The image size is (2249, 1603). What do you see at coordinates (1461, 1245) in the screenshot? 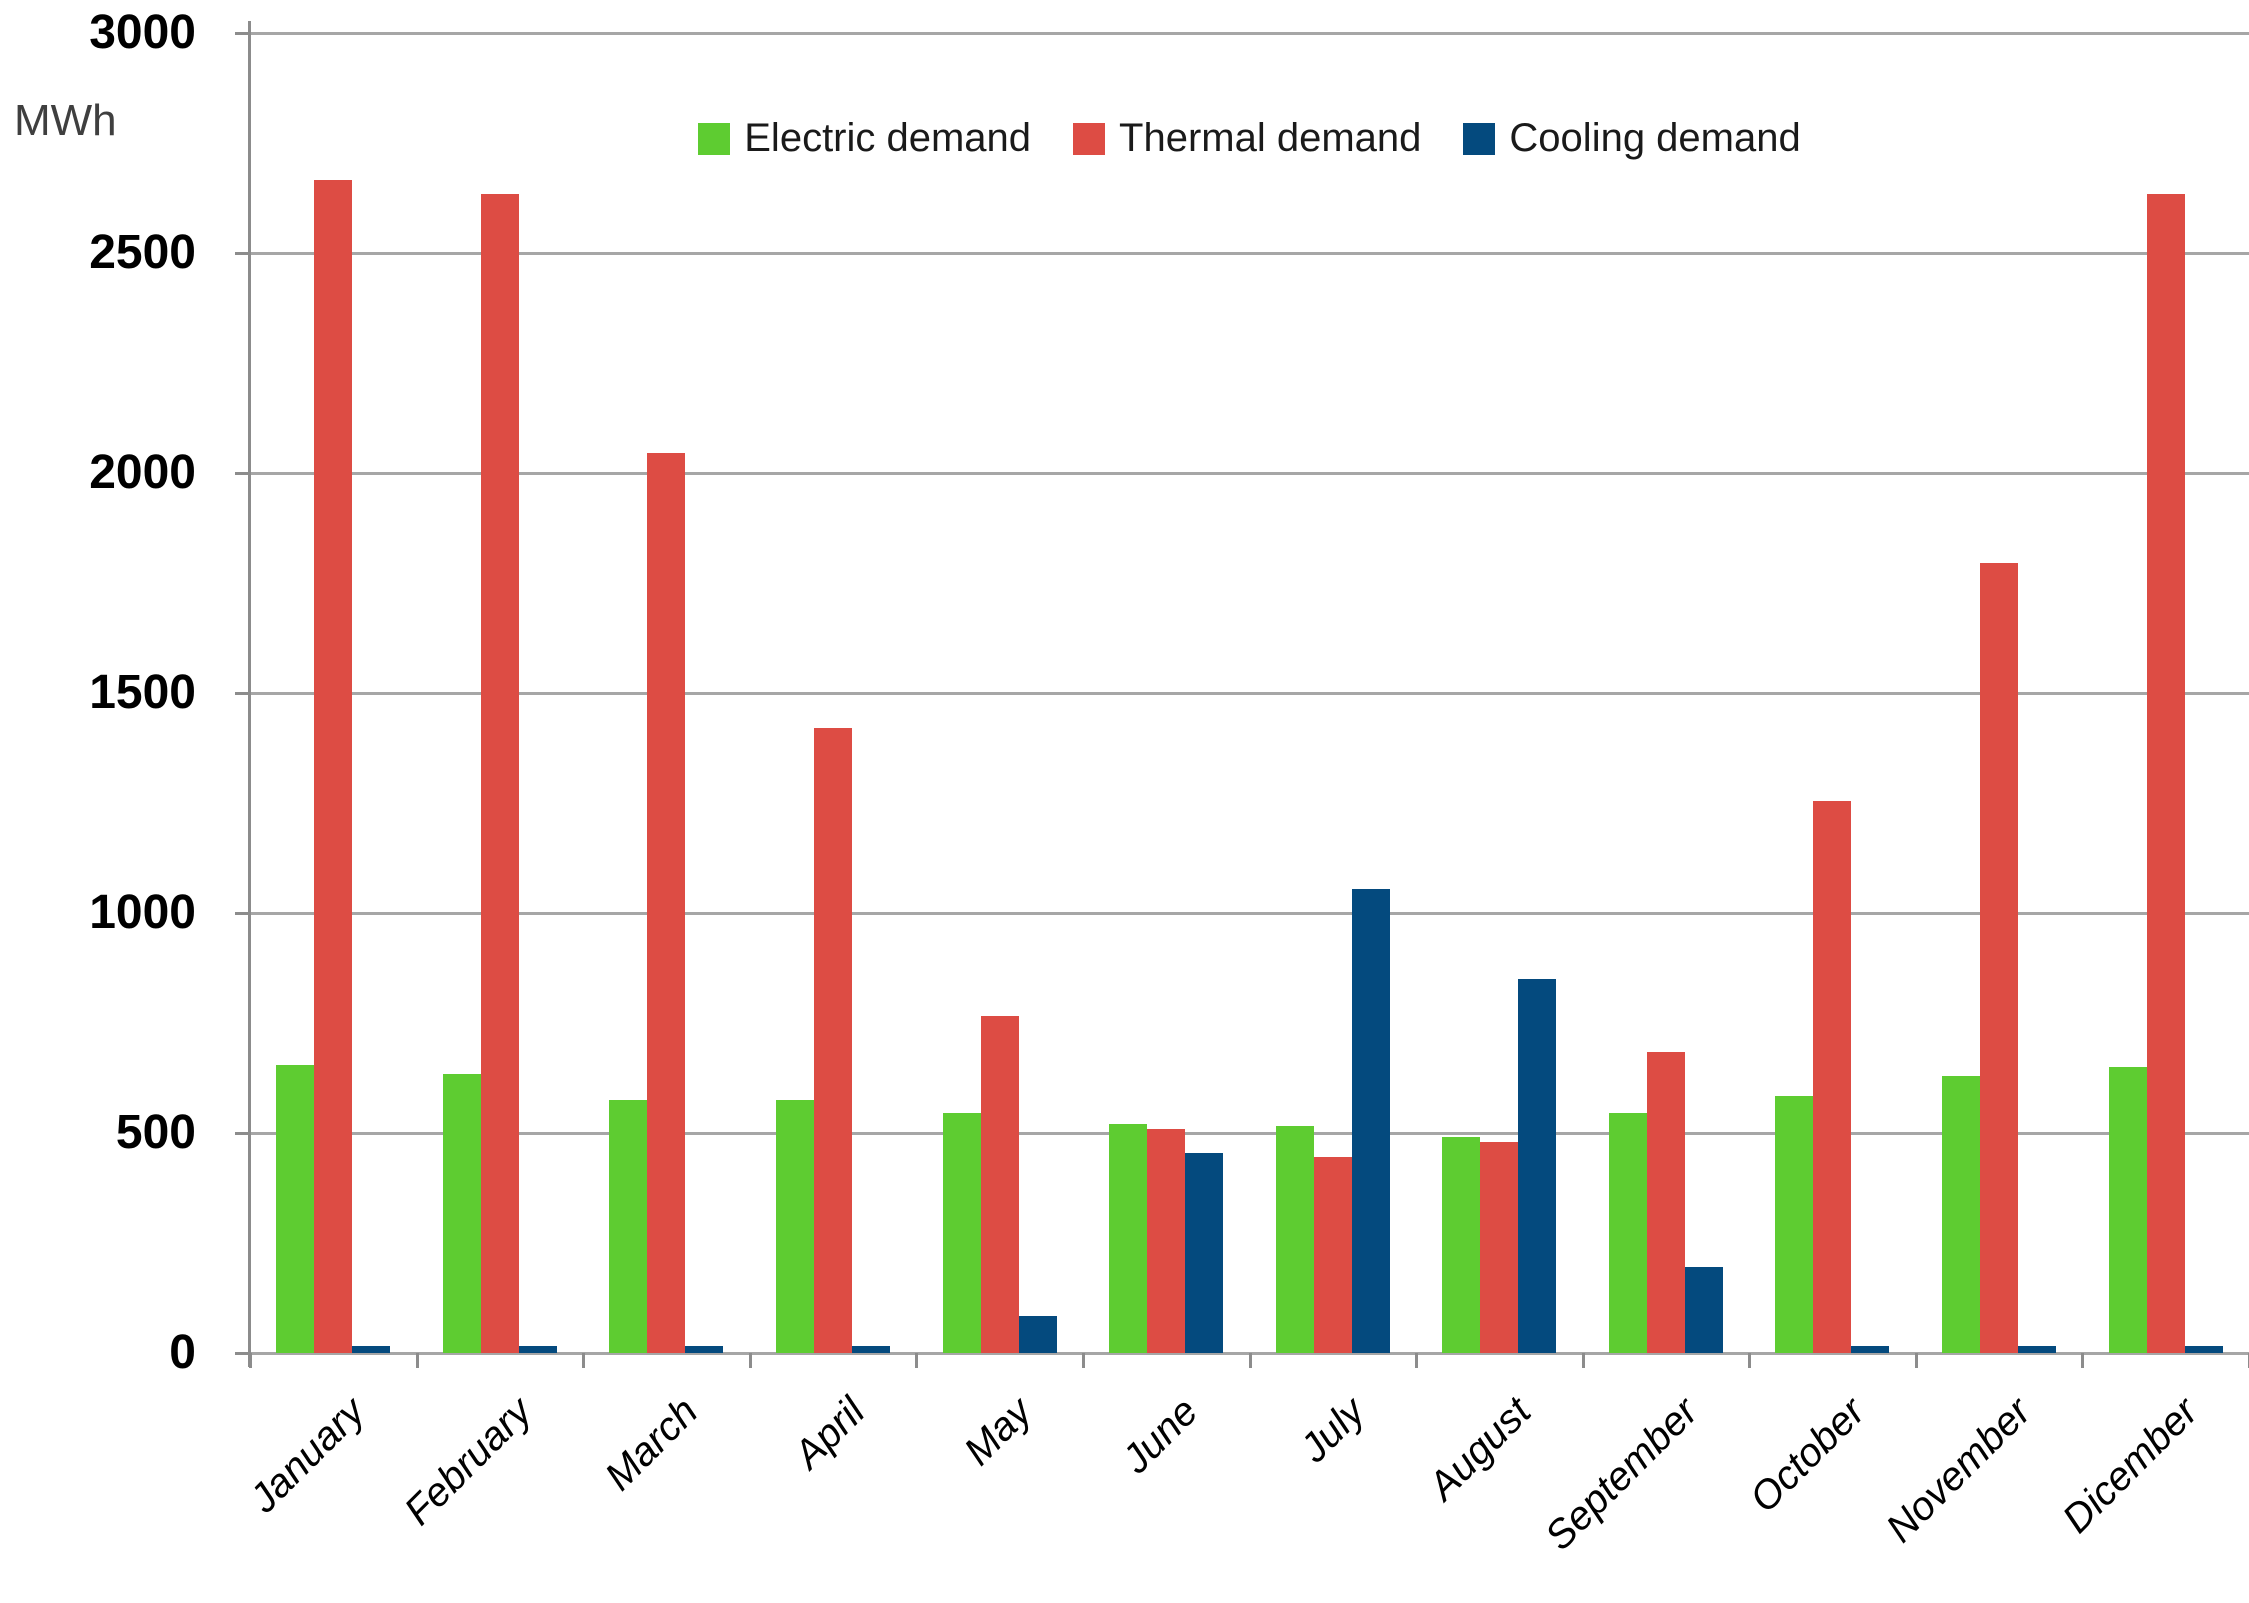
I see `bar-electric-demand-august` at bounding box center [1461, 1245].